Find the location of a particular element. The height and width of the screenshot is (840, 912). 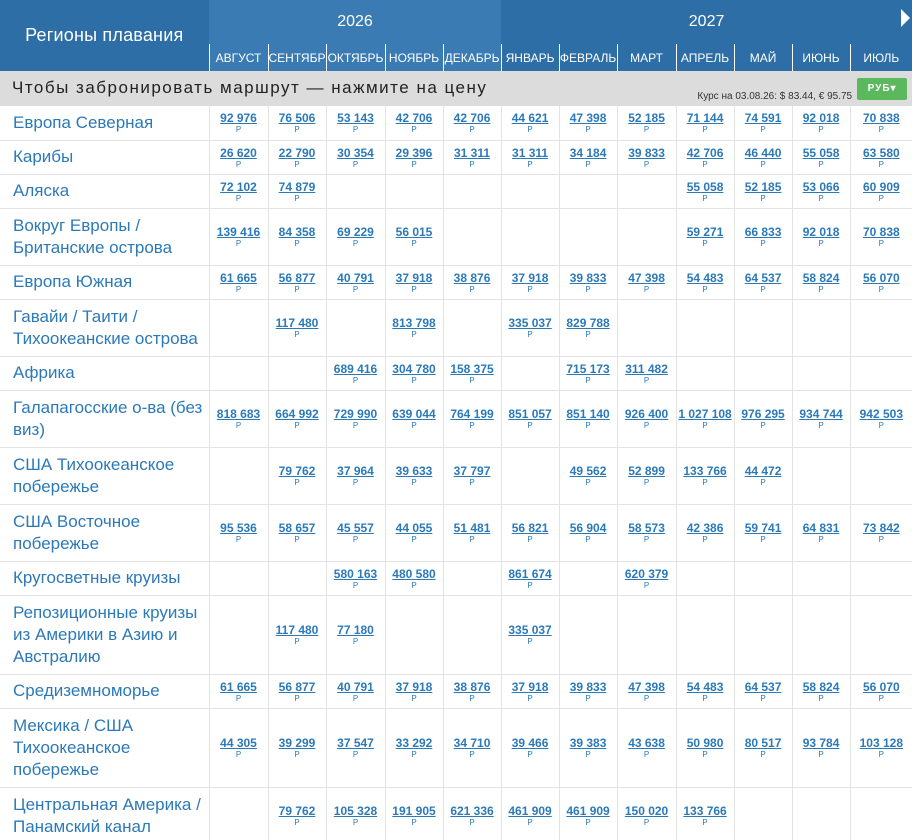

price-link: 42 706 is located at coordinates (705, 152).